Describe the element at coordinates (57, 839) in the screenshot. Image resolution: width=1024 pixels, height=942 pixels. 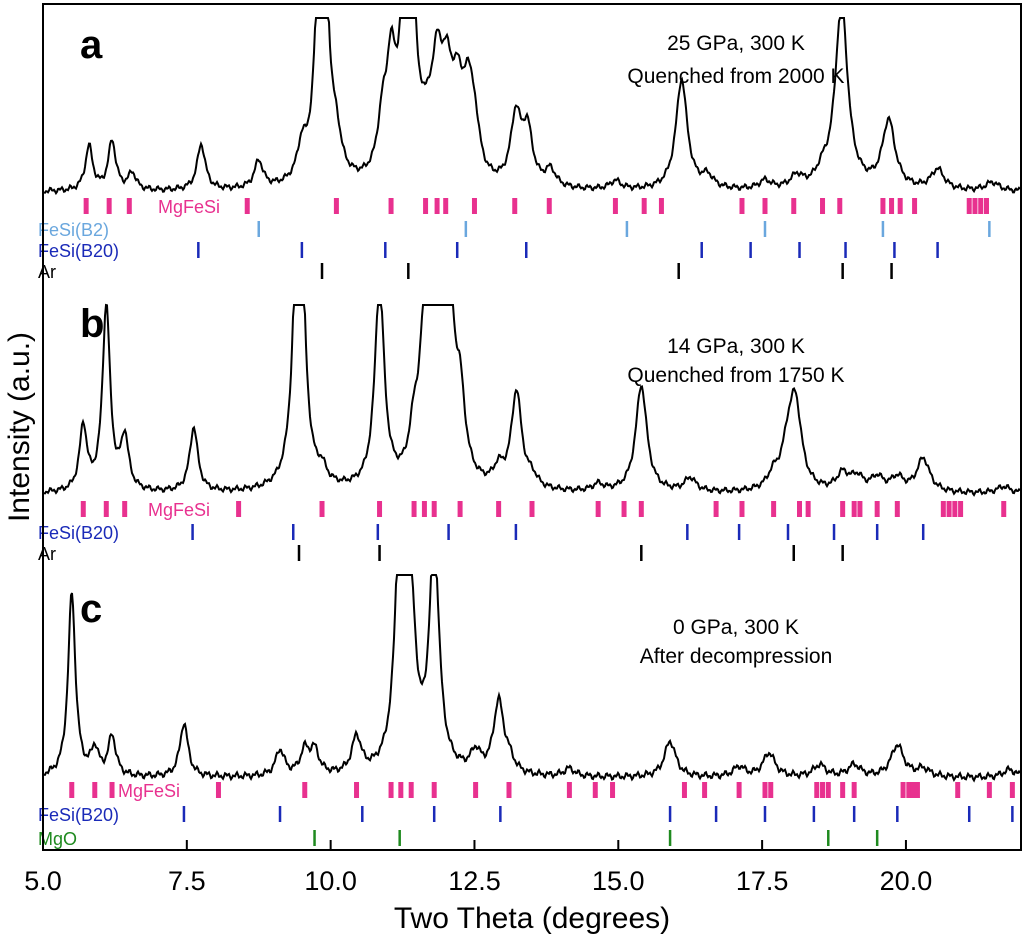
I see `tick-series-label: MgO` at that location.